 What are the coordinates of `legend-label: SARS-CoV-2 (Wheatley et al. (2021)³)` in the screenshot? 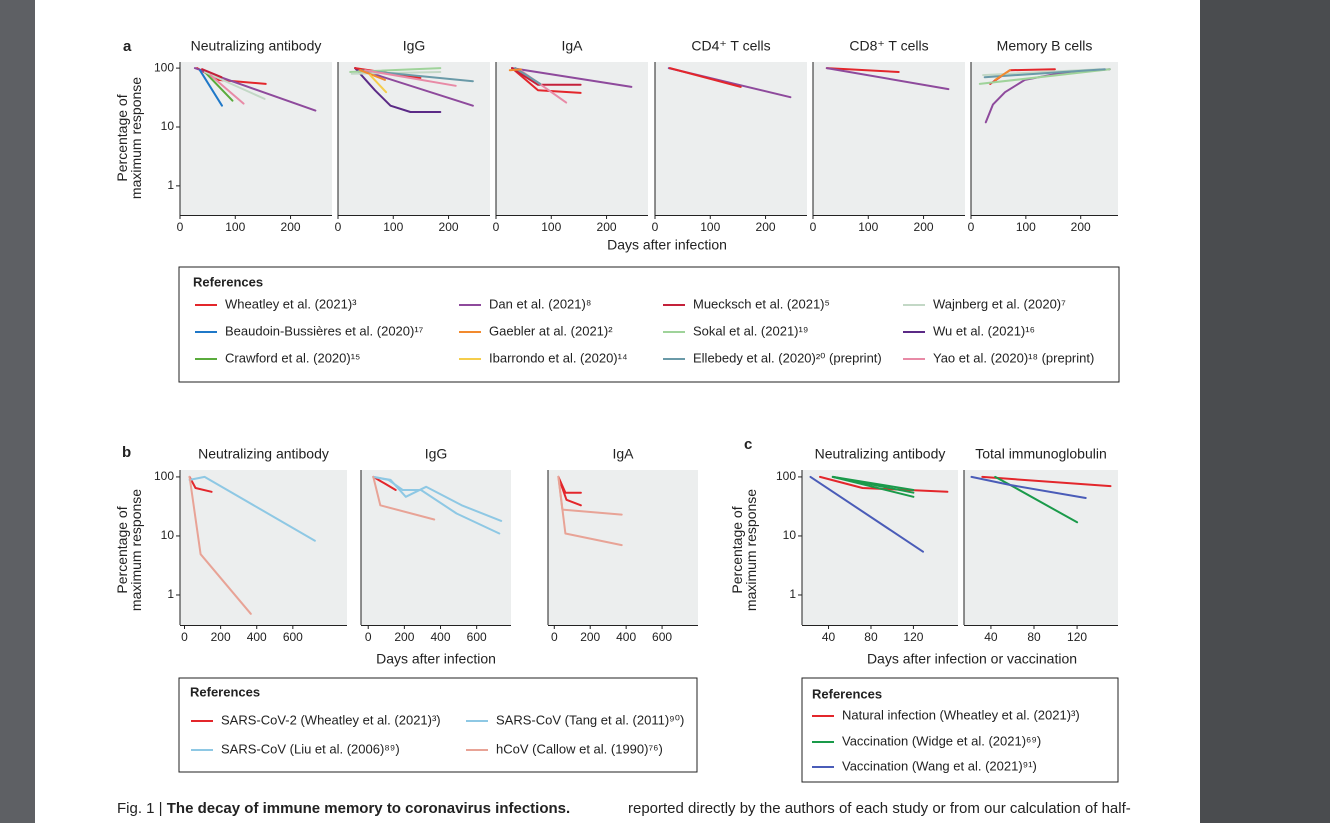 It's located at (331, 719).